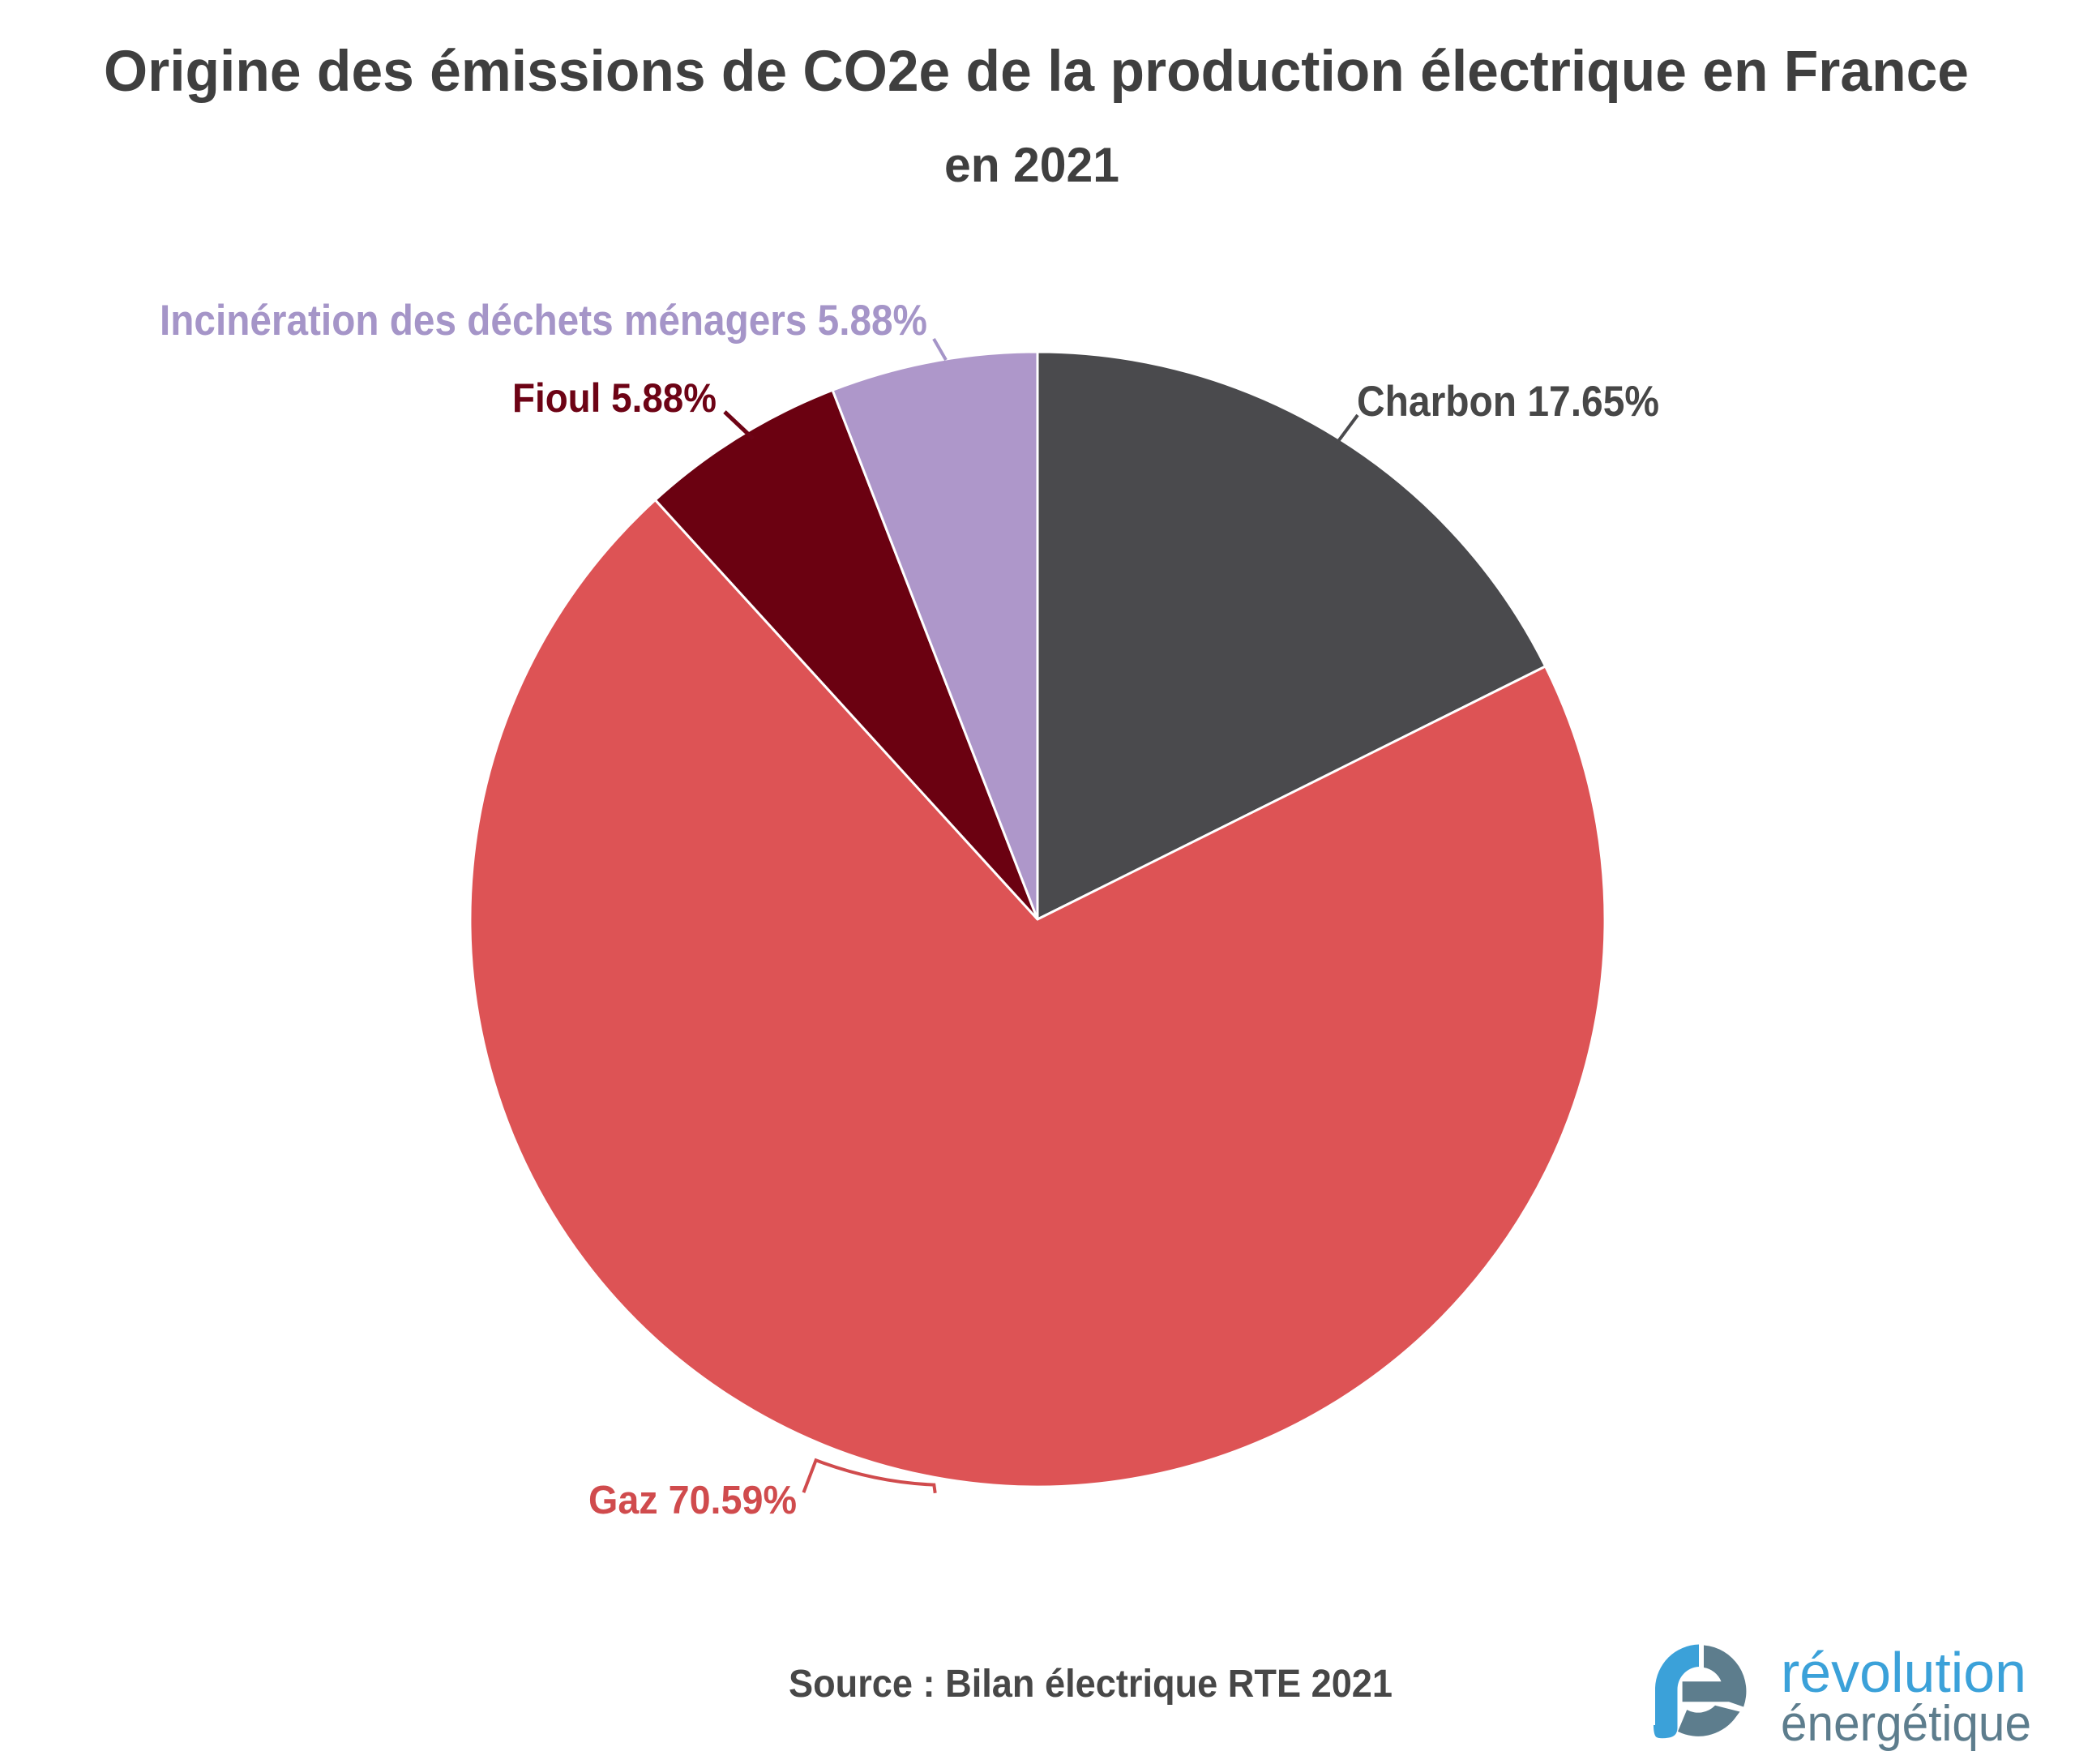  I want to click on svg-text: Gaz 70.59%, so click(692, 1500).